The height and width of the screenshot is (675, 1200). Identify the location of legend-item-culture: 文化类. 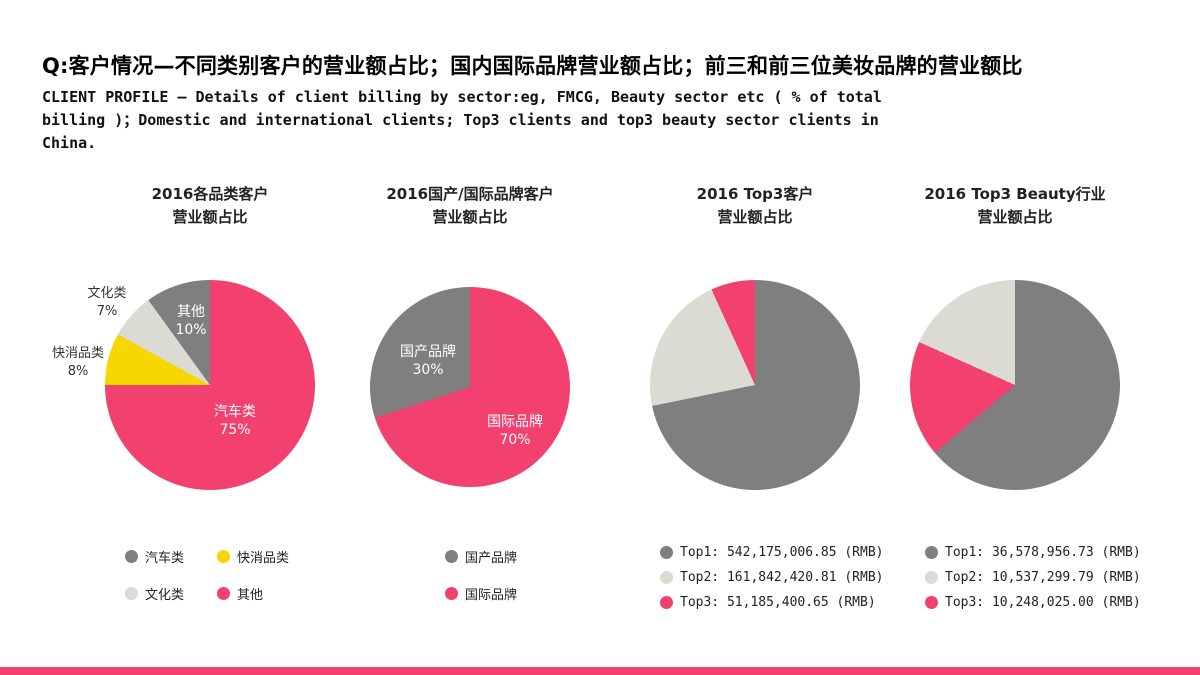
(171, 593).